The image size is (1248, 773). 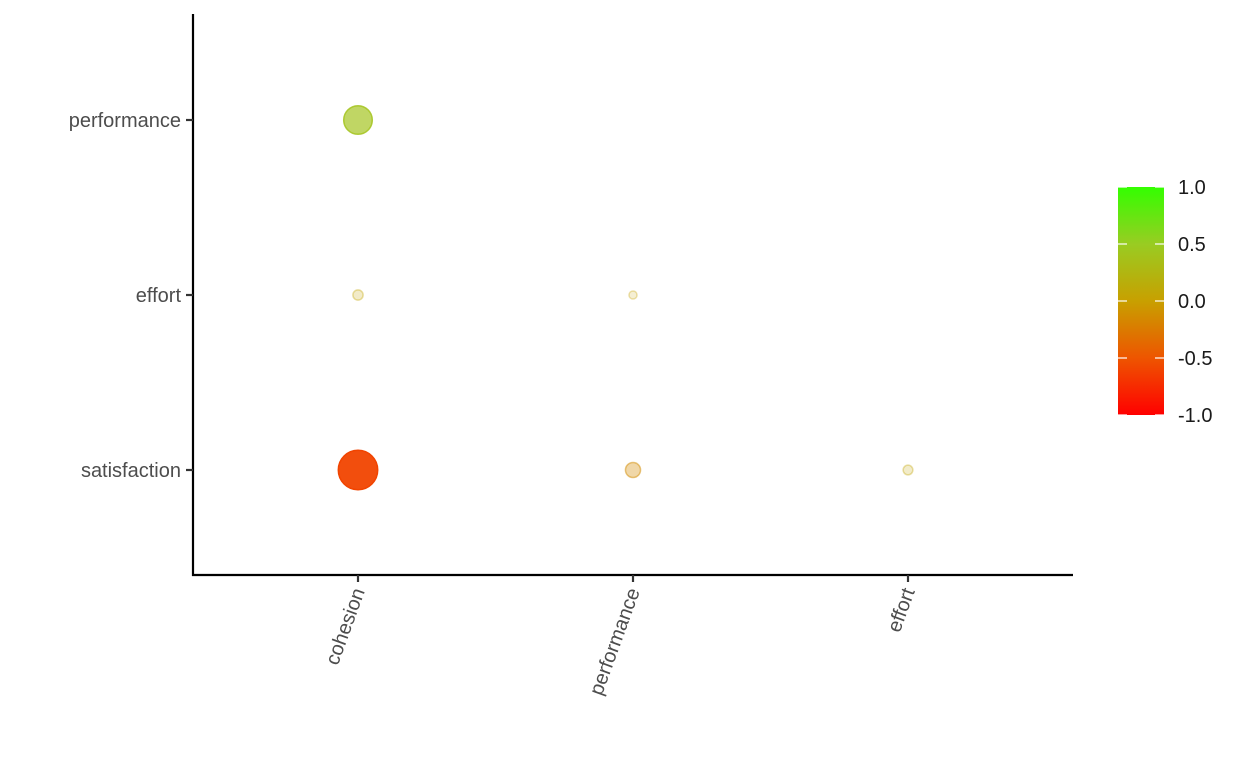 What do you see at coordinates (159, 296) in the screenshot?
I see `y-tick-label: effort` at bounding box center [159, 296].